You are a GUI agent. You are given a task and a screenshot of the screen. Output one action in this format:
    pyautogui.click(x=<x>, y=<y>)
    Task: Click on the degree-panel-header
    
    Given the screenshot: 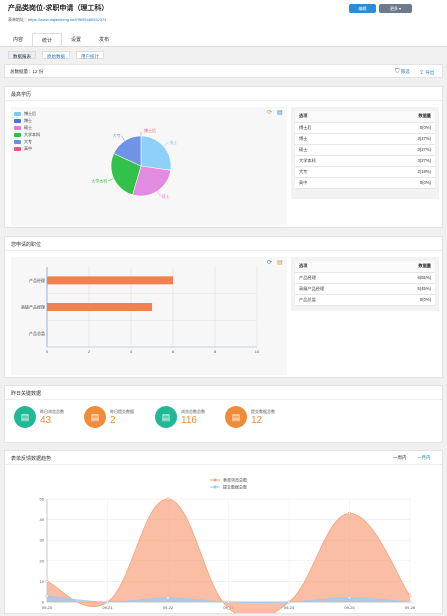 What is the action you would take?
    pyautogui.click(x=223, y=94)
    